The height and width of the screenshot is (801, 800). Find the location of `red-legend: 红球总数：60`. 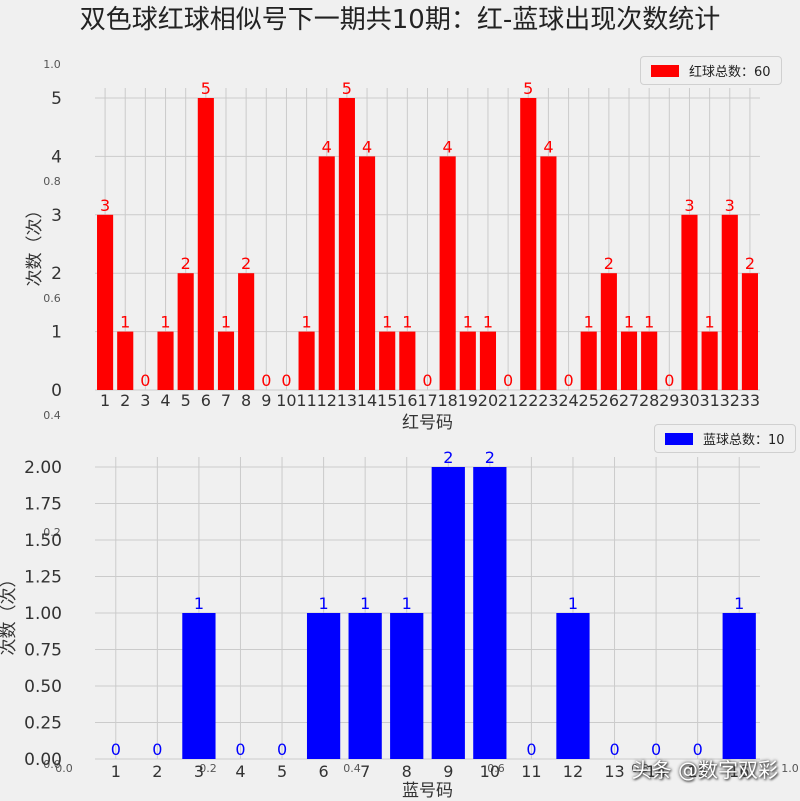

red-legend: 红球总数：60 is located at coordinates (711, 70).